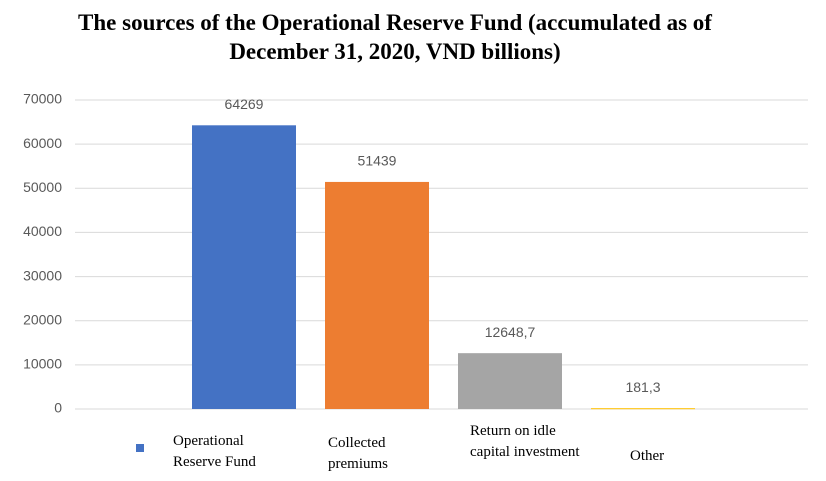  Describe the element at coordinates (244, 104) in the screenshot. I see `value-label: 64269` at that location.